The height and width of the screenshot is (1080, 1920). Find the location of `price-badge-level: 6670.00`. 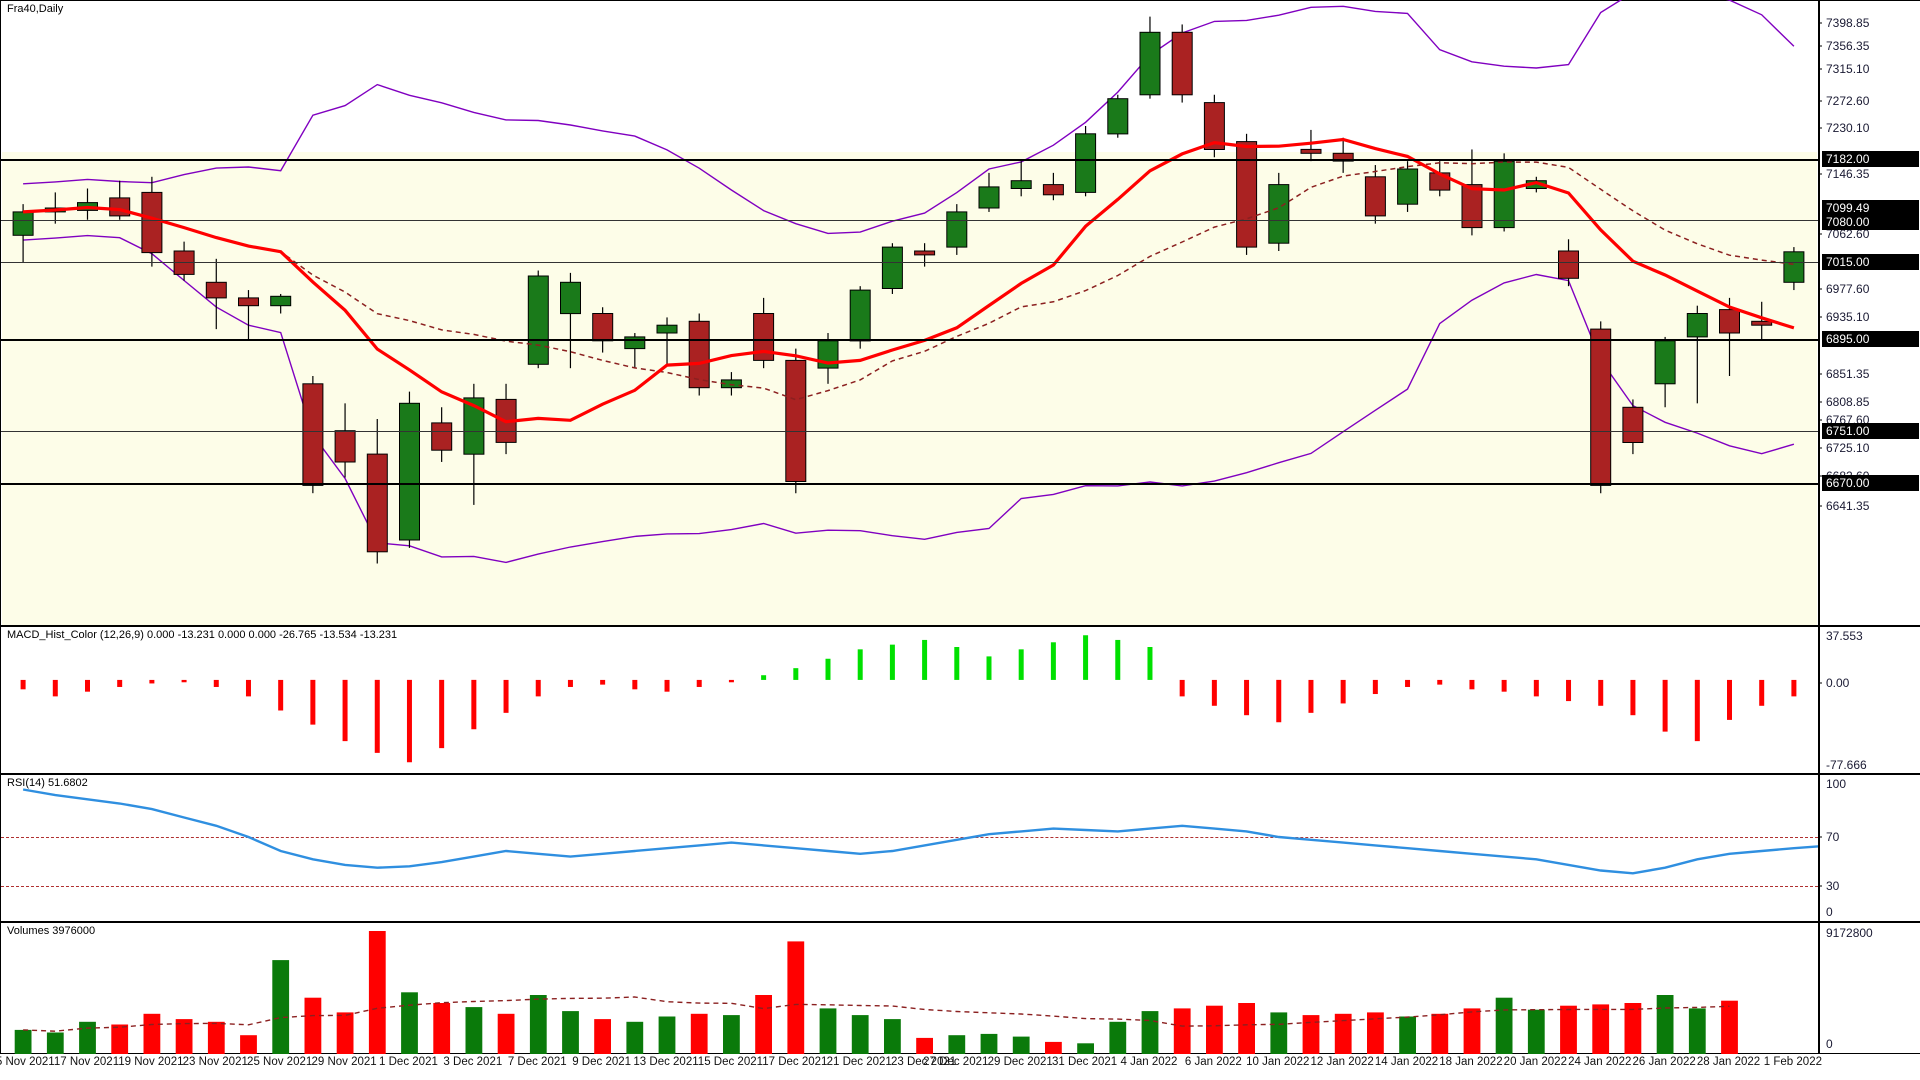

price-badge-level: 6670.00 is located at coordinates (1870, 483).